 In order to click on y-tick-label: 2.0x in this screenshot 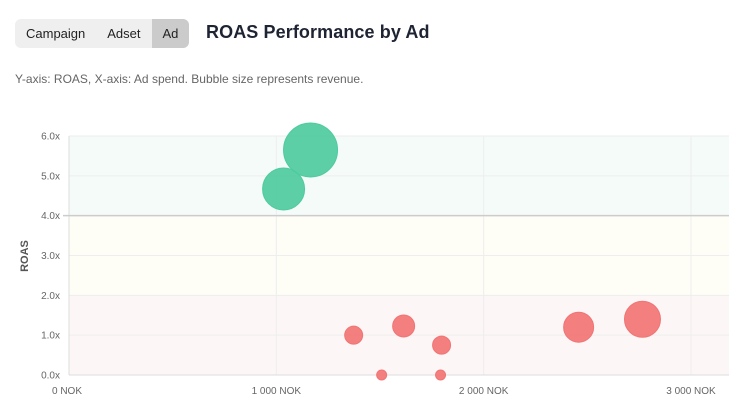, I will do `click(50, 296)`.